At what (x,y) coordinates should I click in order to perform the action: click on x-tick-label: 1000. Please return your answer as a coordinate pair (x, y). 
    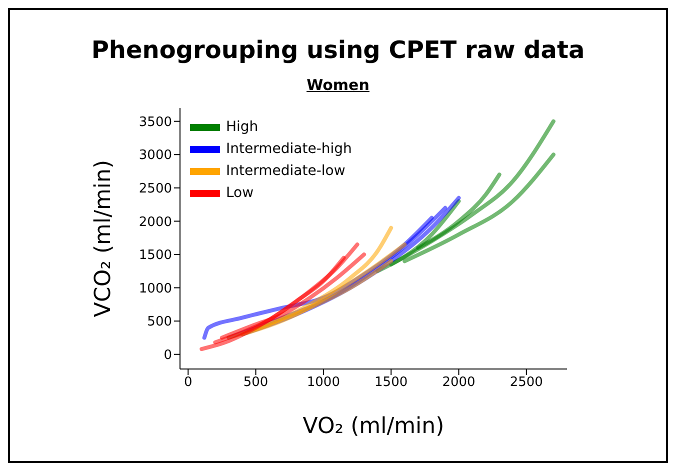
    Looking at the image, I should click on (323, 382).